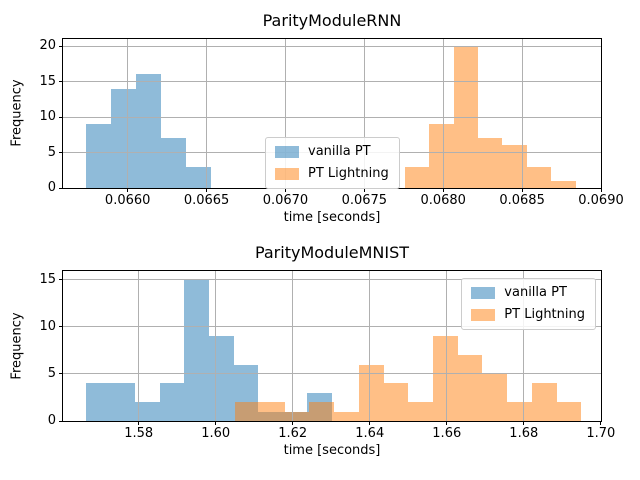  What do you see at coordinates (293, 433) in the screenshot?
I see `x-tick-label: 1.62` at bounding box center [293, 433].